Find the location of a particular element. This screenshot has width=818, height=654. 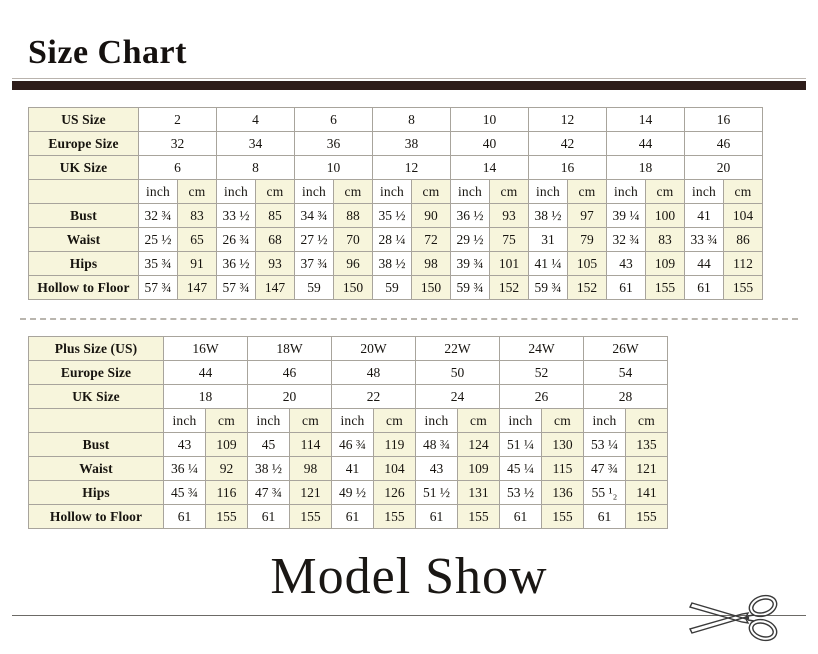

measure-value-cell: 136 is located at coordinates (562, 492).